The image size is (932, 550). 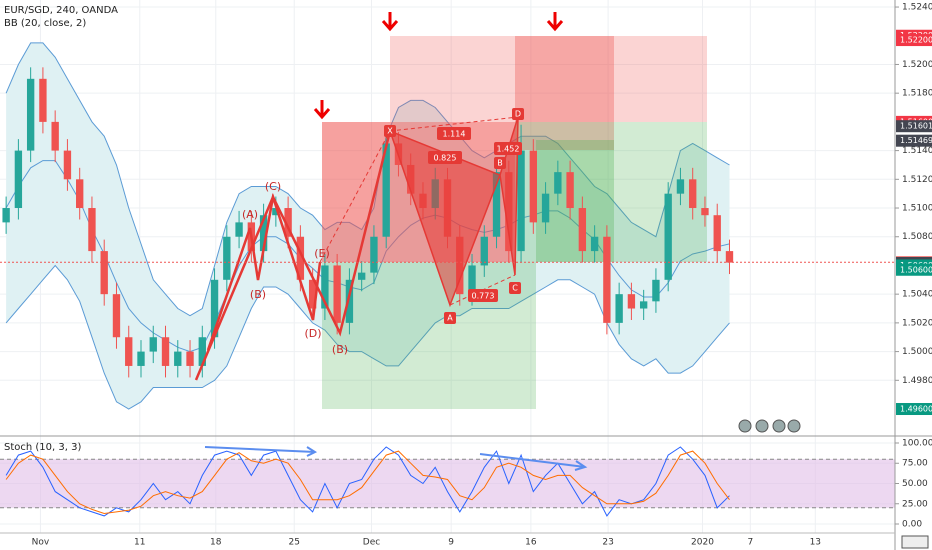 What do you see at coordinates (515, 288) in the screenshot?
I see `point-label: C` at bounding box center [515, 288].